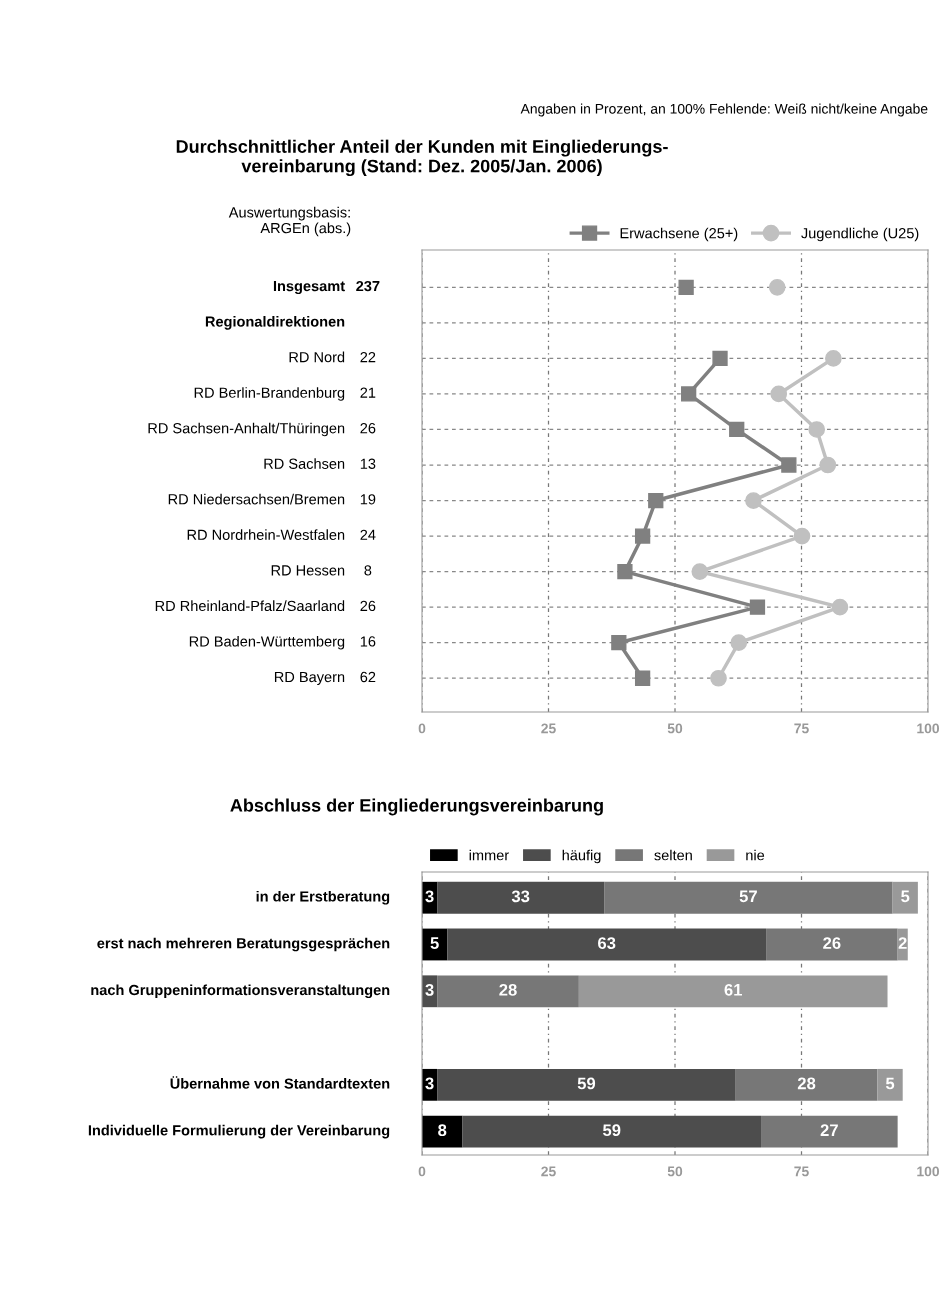 Image resolution: width=941 pixels, height=1296 pixels. Describe the element at coordinates (250, 606) in the screenshot. I see `y-tick-label: RD Rheinland-Pfalz/Saarland` at that location.